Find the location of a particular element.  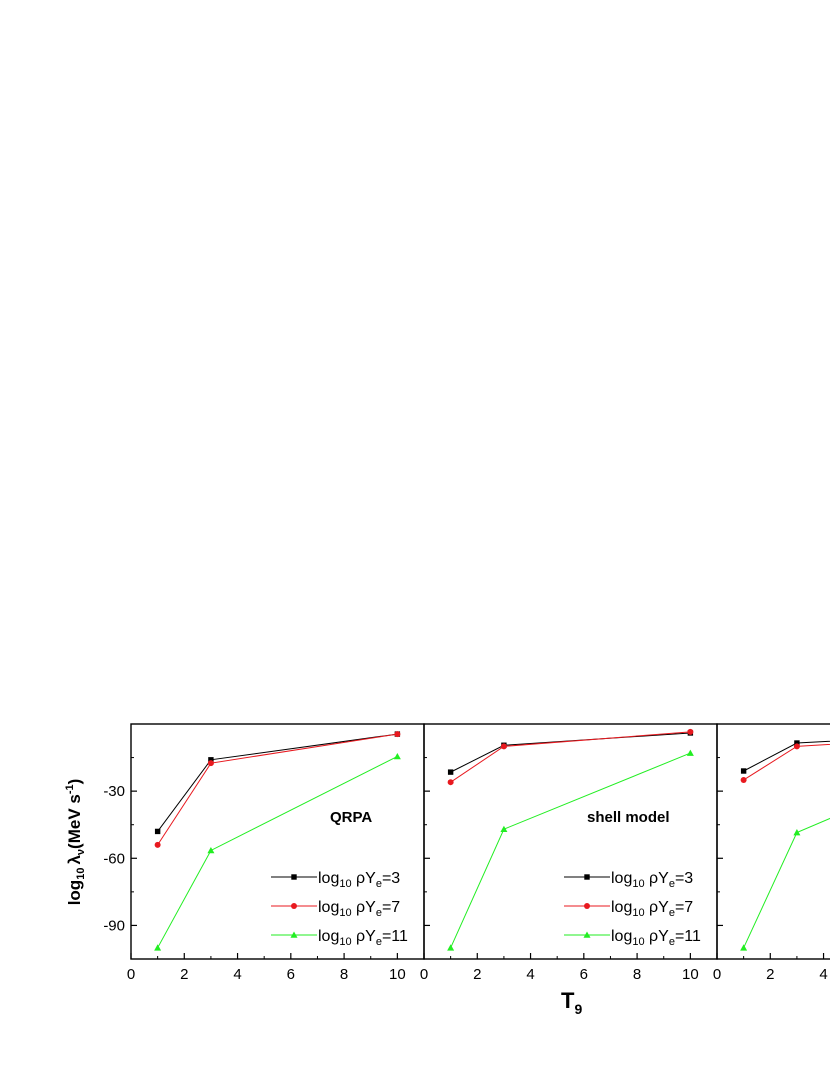

panel-label: QRPA is located at coordinates (351, 817).